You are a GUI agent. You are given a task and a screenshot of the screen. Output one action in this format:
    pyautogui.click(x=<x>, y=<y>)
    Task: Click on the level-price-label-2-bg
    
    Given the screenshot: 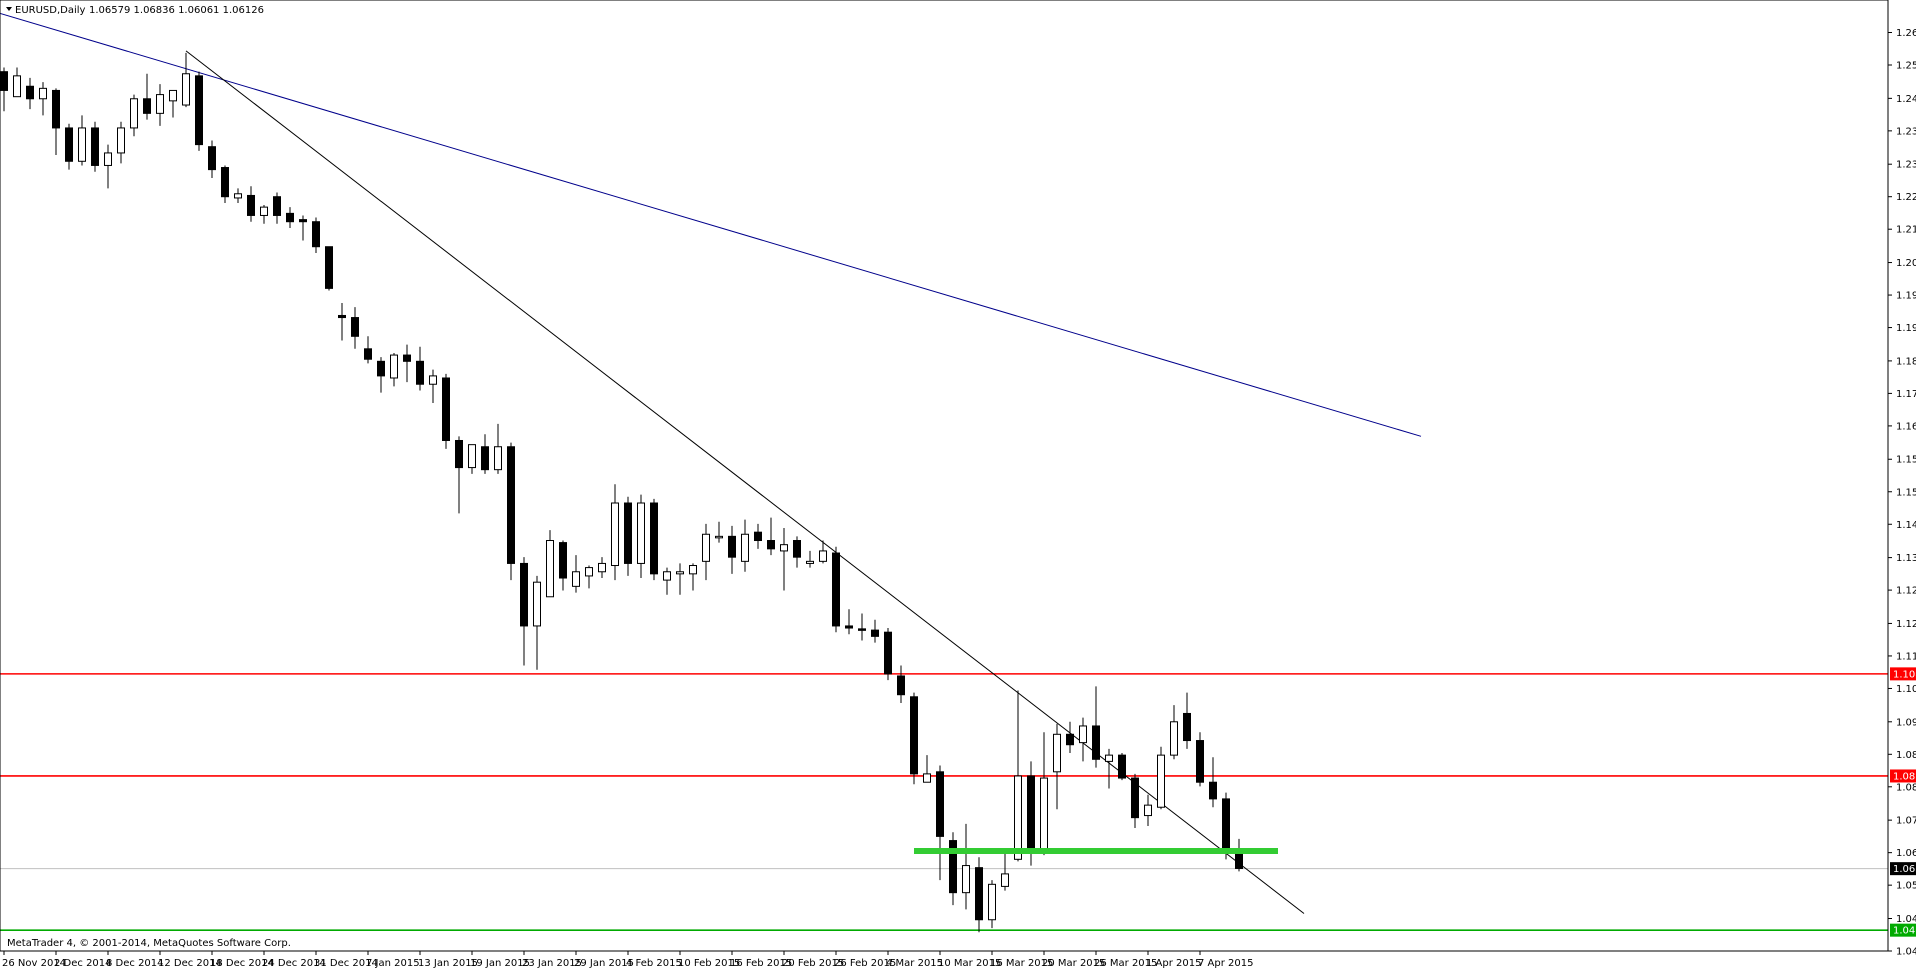 What is the action you would take?
    pyautogui.click(x=1903, y=930)
    